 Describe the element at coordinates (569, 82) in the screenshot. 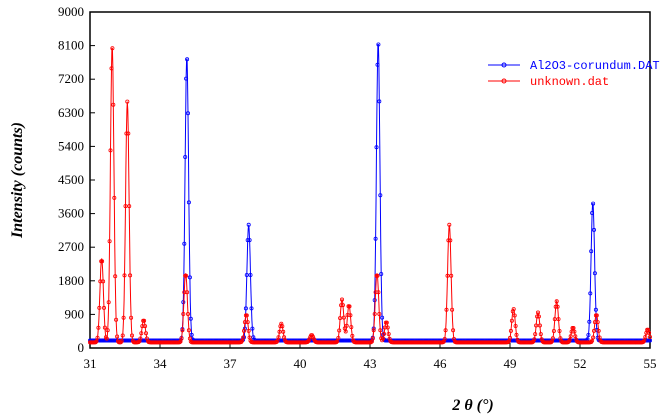

I see `legend-label-unknown: unknown.dat` at that location.